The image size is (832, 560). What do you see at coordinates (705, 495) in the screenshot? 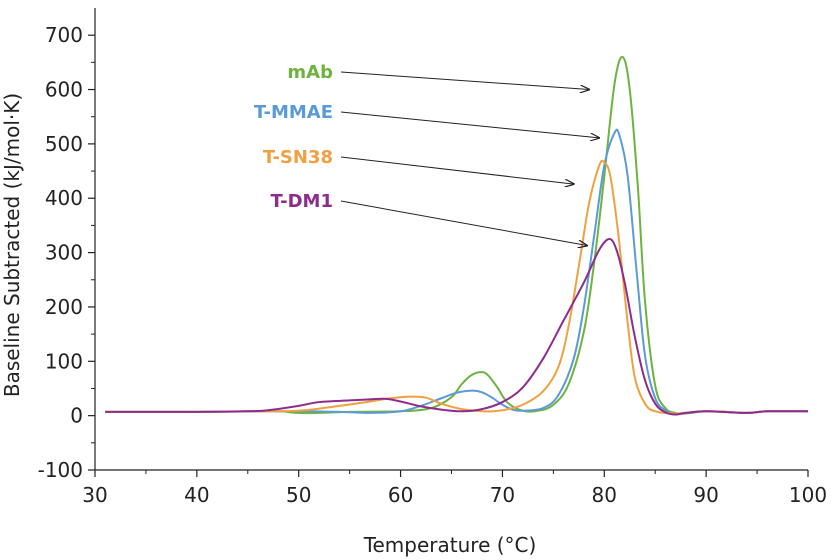
I see `x-tick-label: 90` at bounding box center [705, 495].